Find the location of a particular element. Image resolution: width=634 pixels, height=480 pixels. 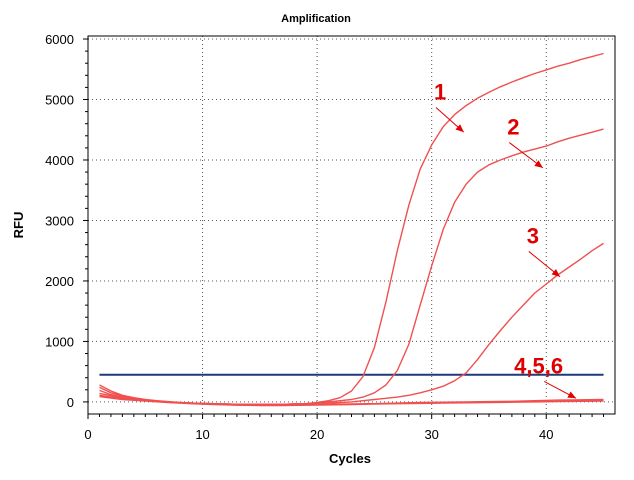

y-tick-label-3: 3000 is located at coordinates (59, 220).